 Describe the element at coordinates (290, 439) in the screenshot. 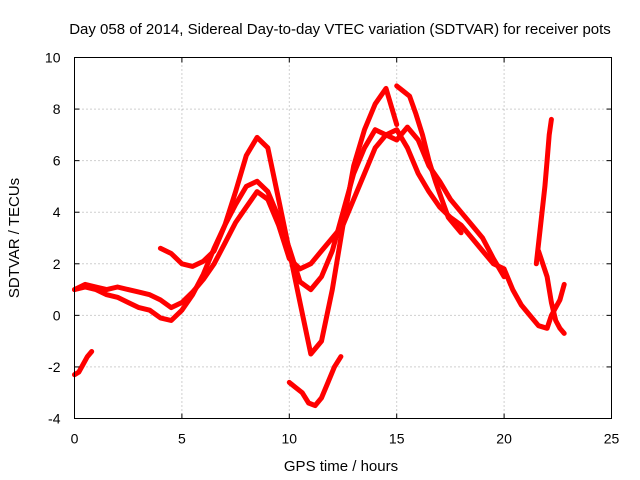

I see `x-tick-label: 10` at that location.